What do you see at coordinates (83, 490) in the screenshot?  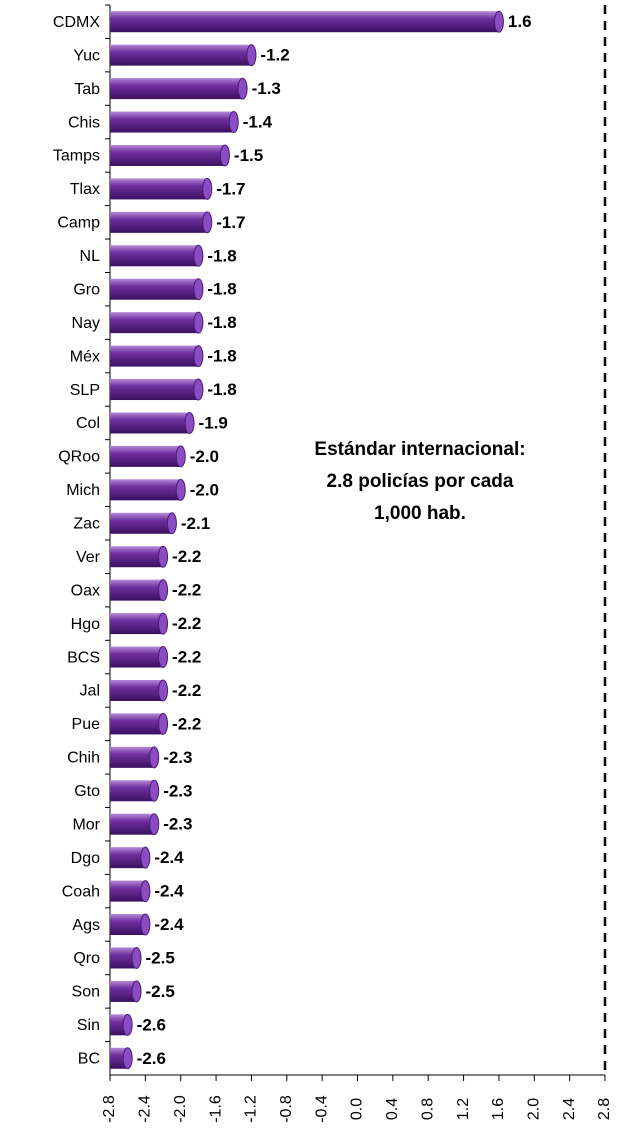 I see `y-tick-label: Mich` at bounding box center [83, 490].